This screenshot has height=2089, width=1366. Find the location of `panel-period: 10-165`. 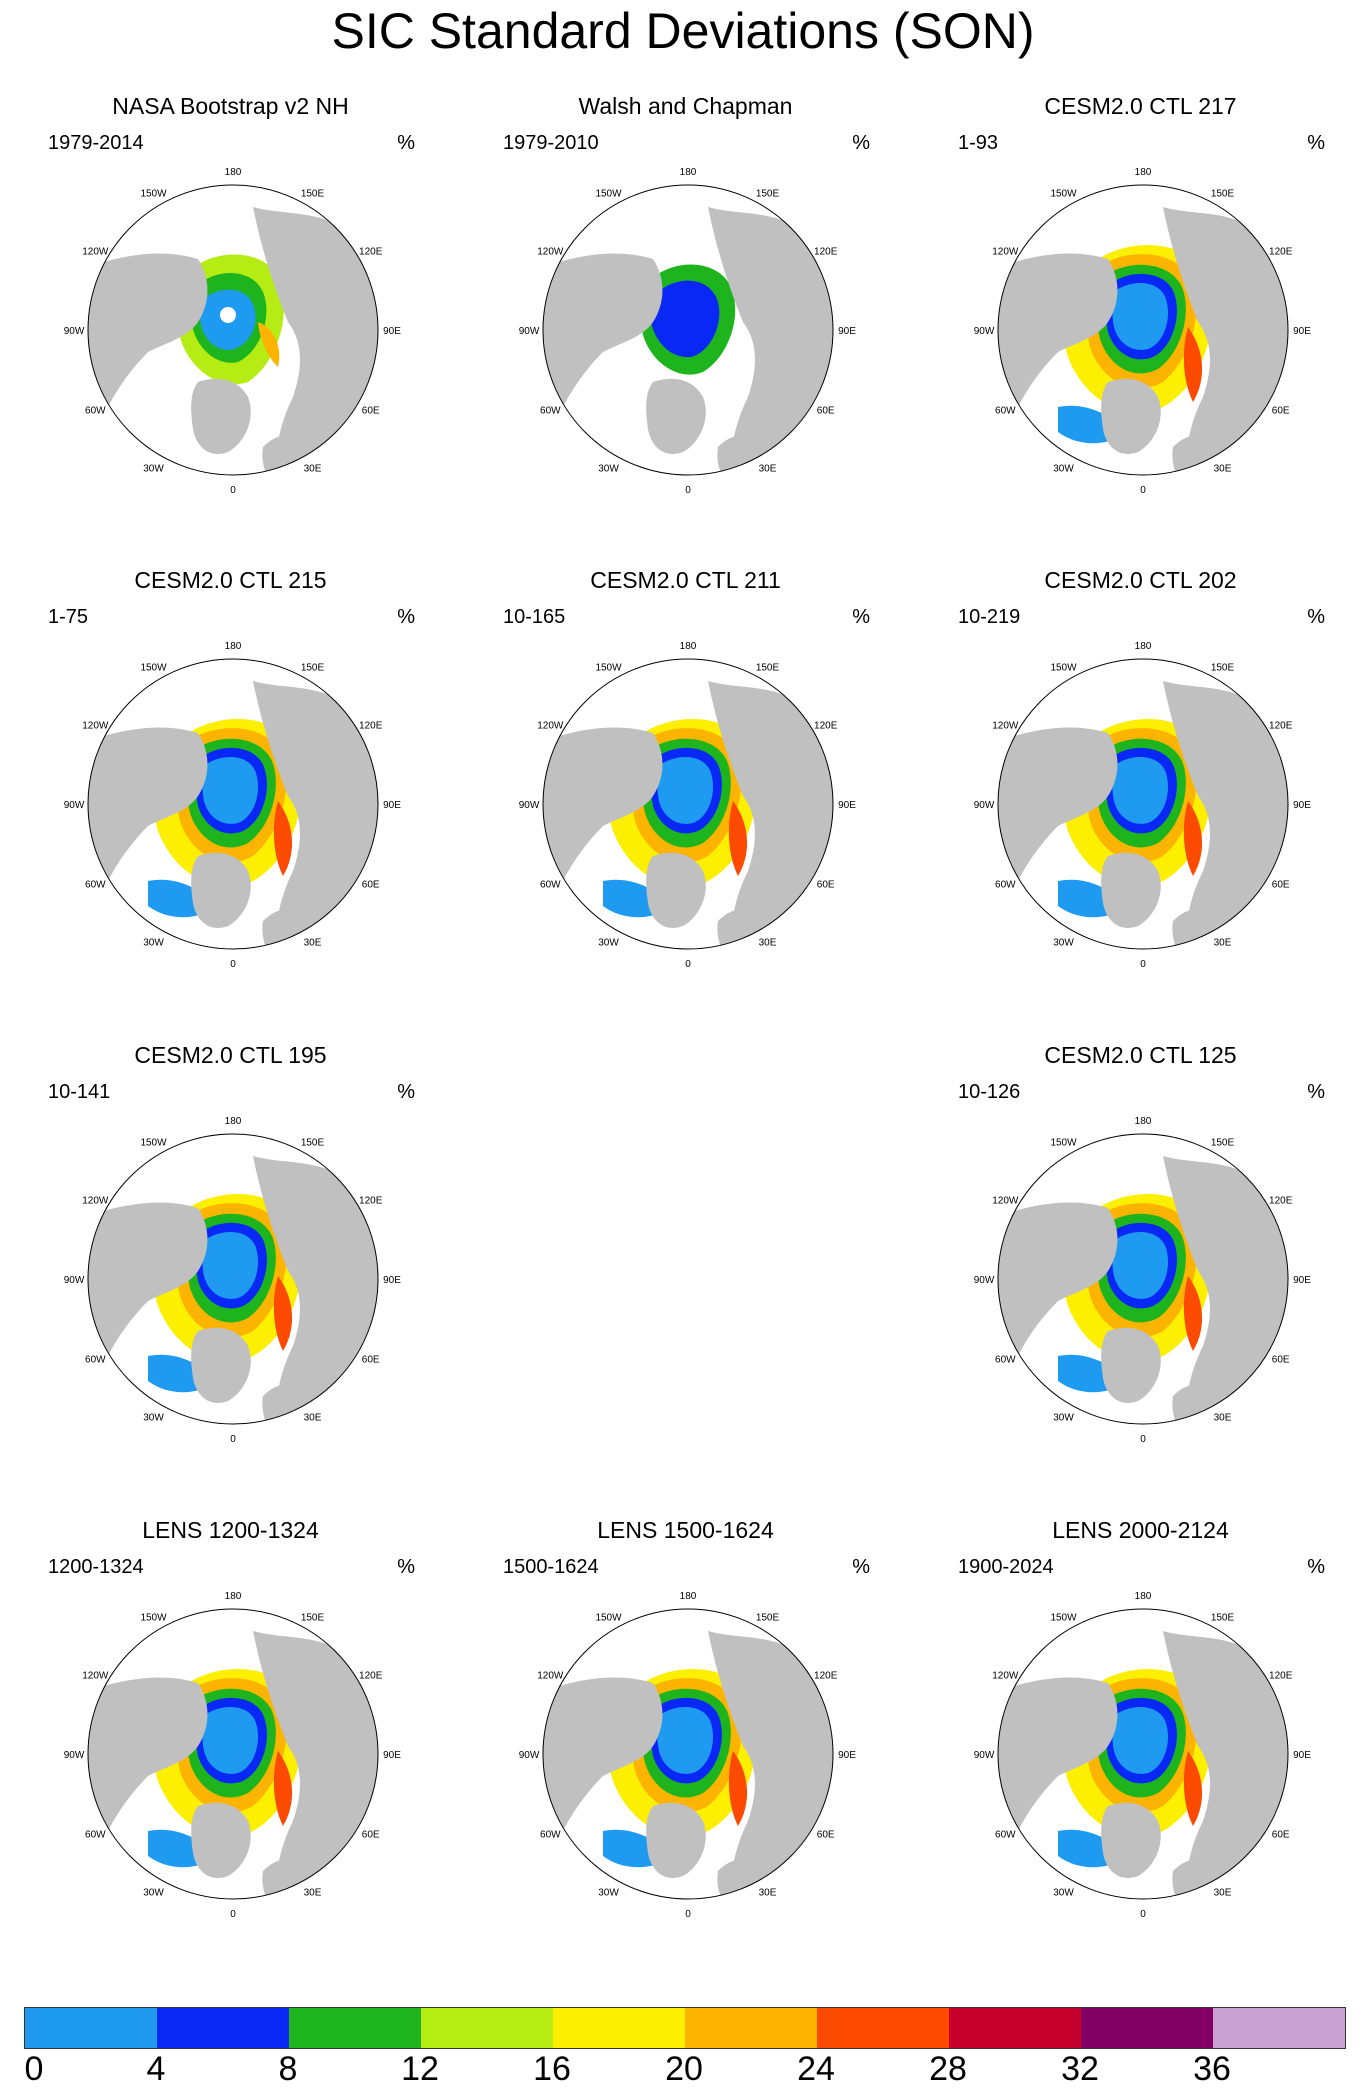

panel-period: 10-165 is located at coordinates (534, 617).